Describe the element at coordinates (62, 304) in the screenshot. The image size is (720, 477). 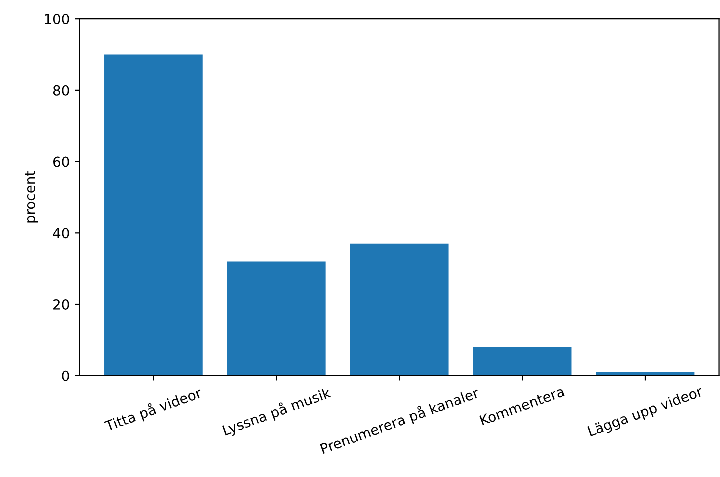
I see `y-tick-label: 20` at that location.